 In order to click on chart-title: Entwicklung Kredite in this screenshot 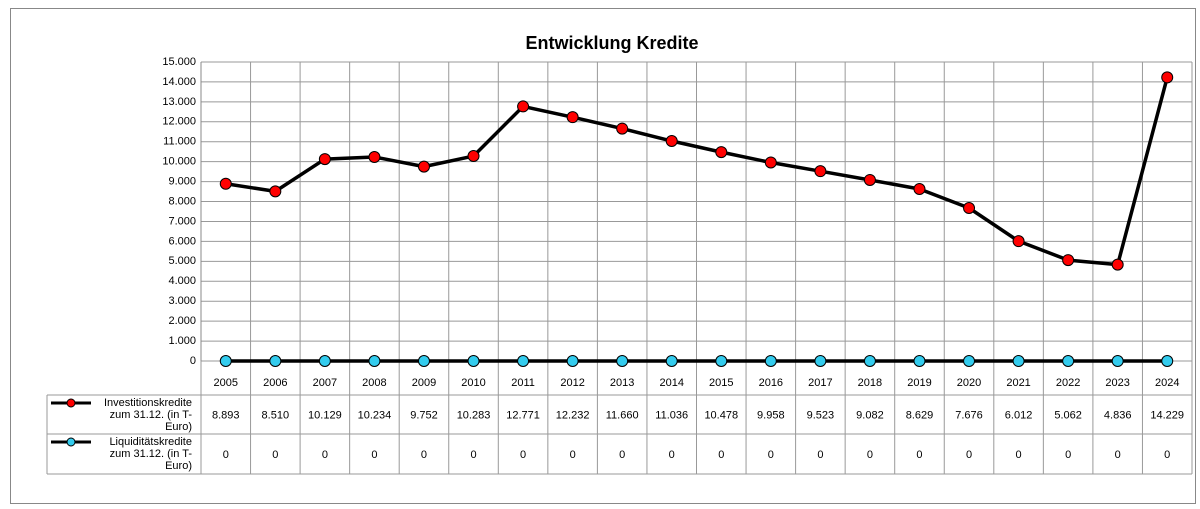, I will do `click(611, 43)`.